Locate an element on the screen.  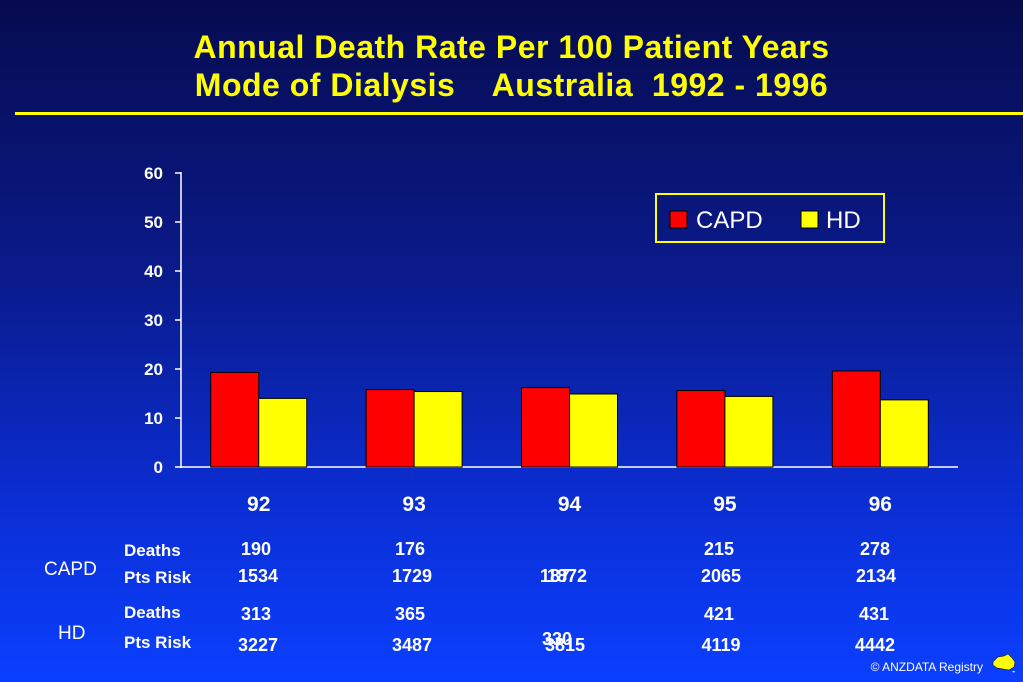
row-label-hd-deaths: Deaths is located at coordinates (152, 612).